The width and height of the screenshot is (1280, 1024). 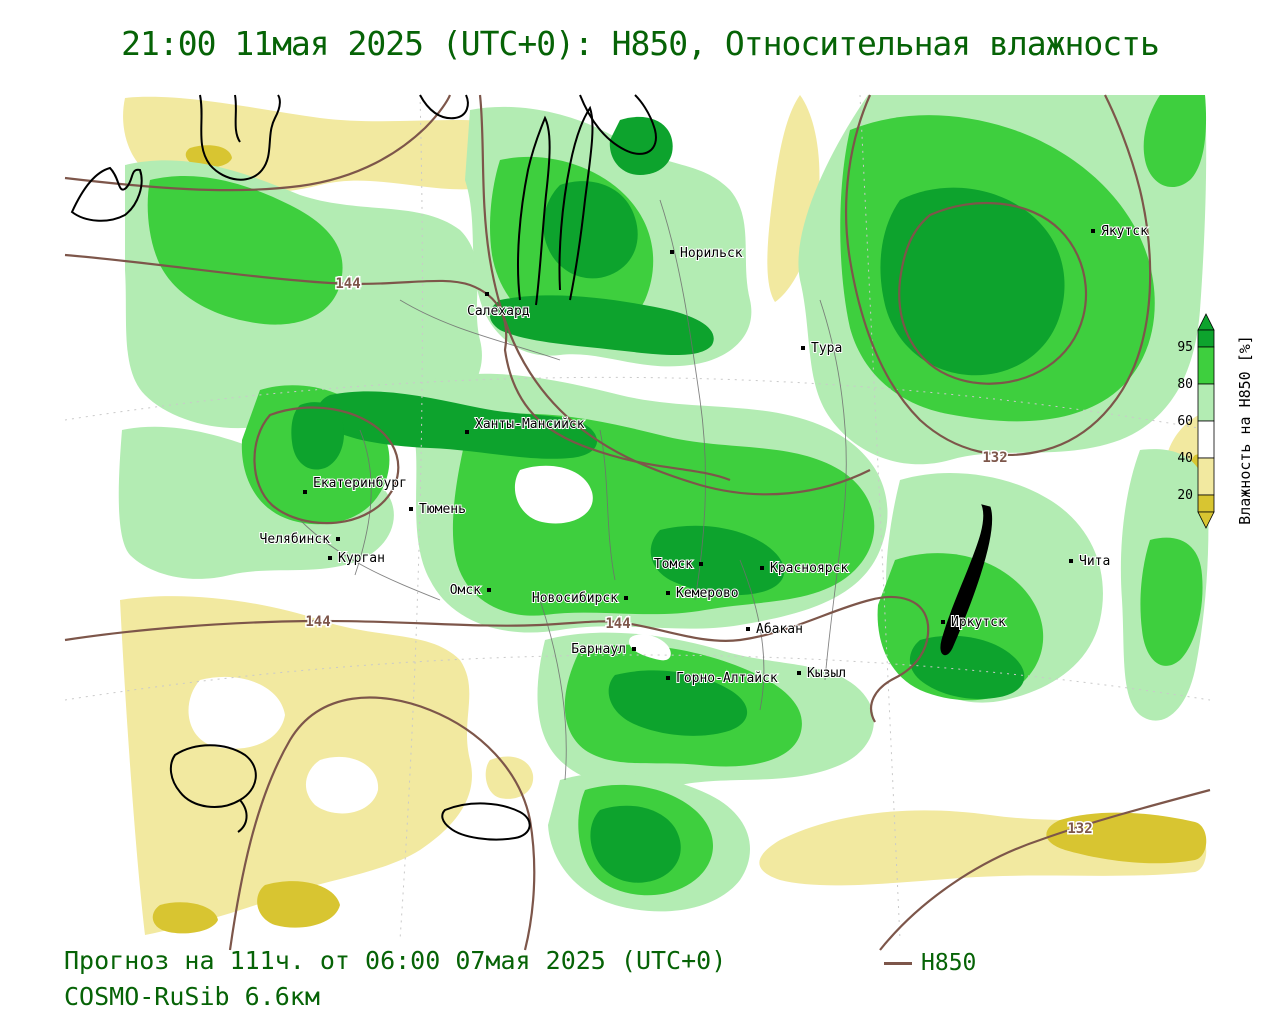 What do you see at coordinates (1185, 421) in the screenshot?
I see `colorbar-tick-label: 60` at bounding box center [1185, 421].